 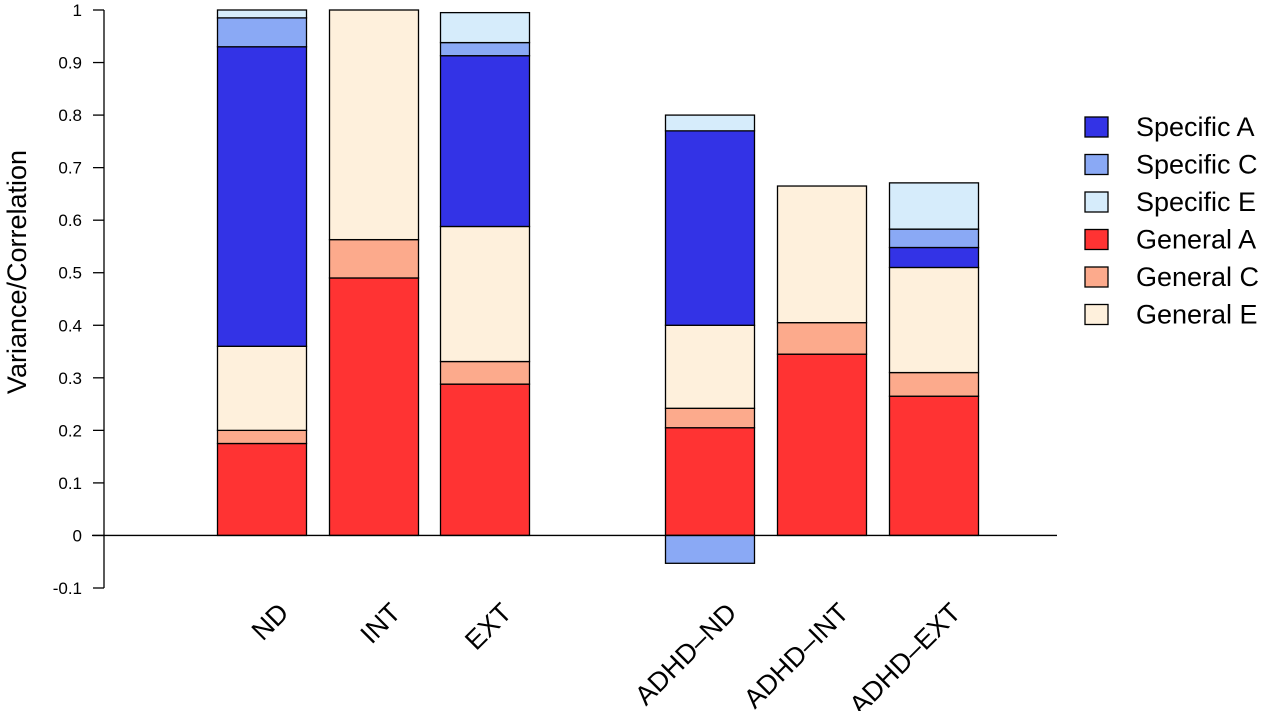 What do you see at coordinates (70, 430) in the screenshot?
I see `y-tick-label: 0.2` at bounding box center [70, 430].